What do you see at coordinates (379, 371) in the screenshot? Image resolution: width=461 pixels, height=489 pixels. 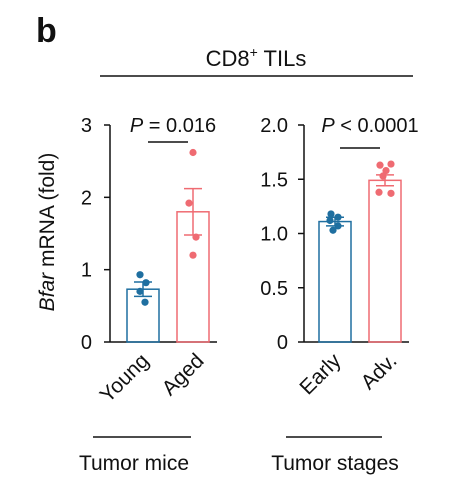 I see `x-tick-label: Adv.` at bounding box center [379, 371].